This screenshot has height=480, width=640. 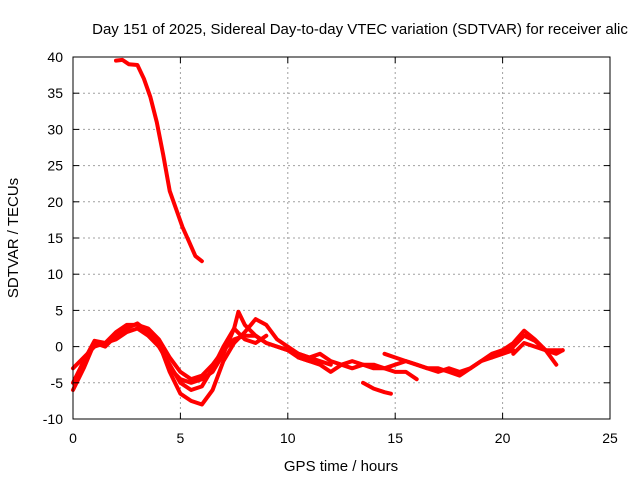 I want to click on y-tick-label: 35, so click(x=55, y=93).